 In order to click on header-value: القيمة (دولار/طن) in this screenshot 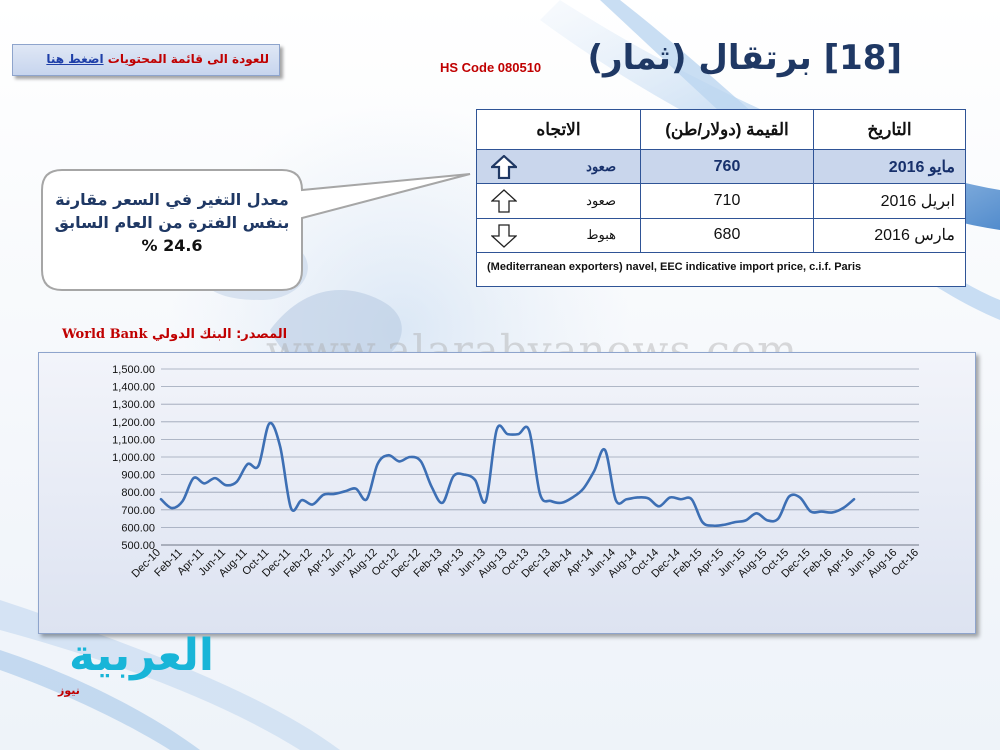, I will do `click(727, 129)`.